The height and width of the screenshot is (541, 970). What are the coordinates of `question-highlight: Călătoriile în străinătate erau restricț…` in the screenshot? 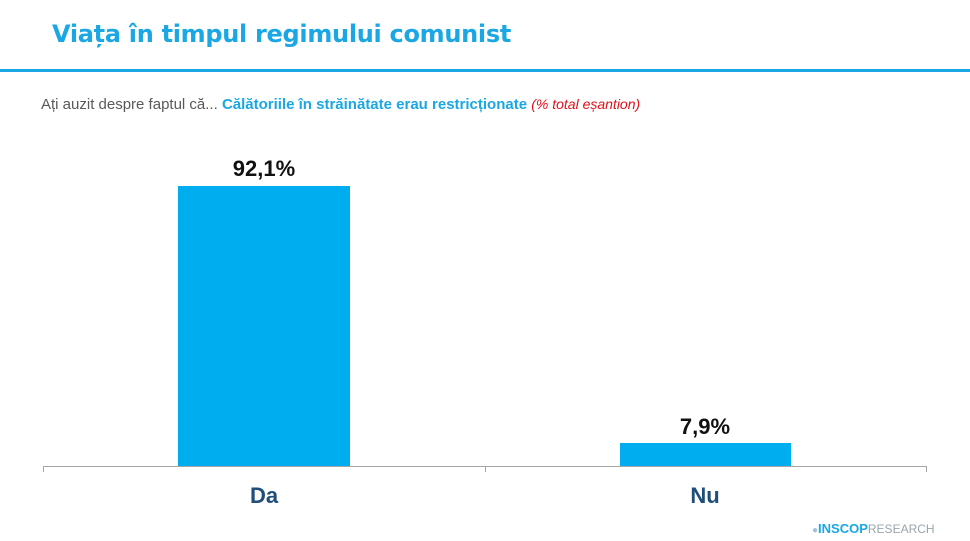 It's located at (374, 104).